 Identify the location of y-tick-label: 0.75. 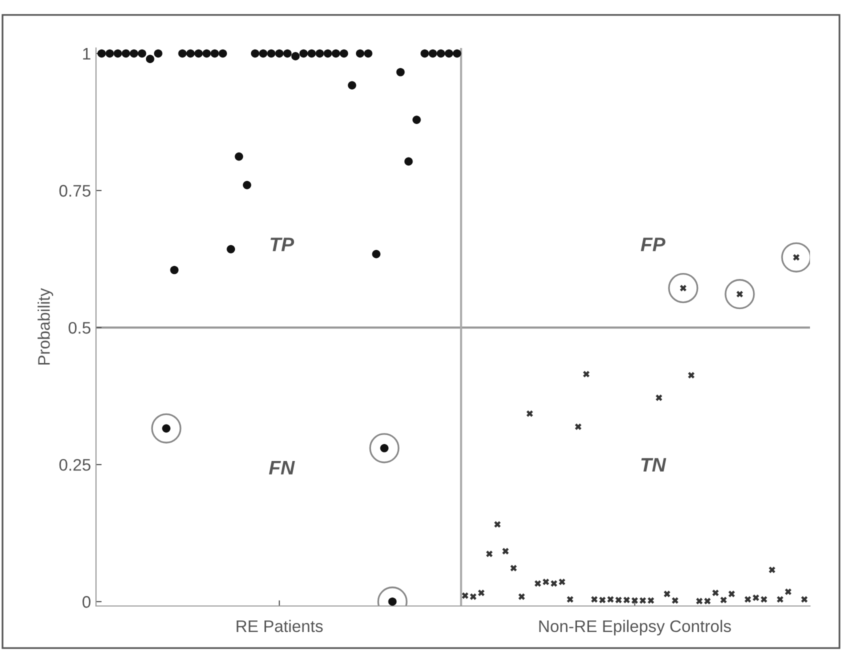
(74, 190).